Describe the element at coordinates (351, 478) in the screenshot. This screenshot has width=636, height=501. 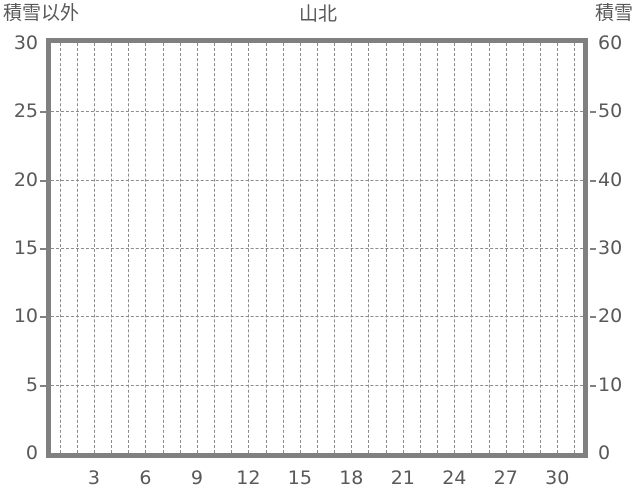
I see `x-axis-tick-label: 18` at that location.